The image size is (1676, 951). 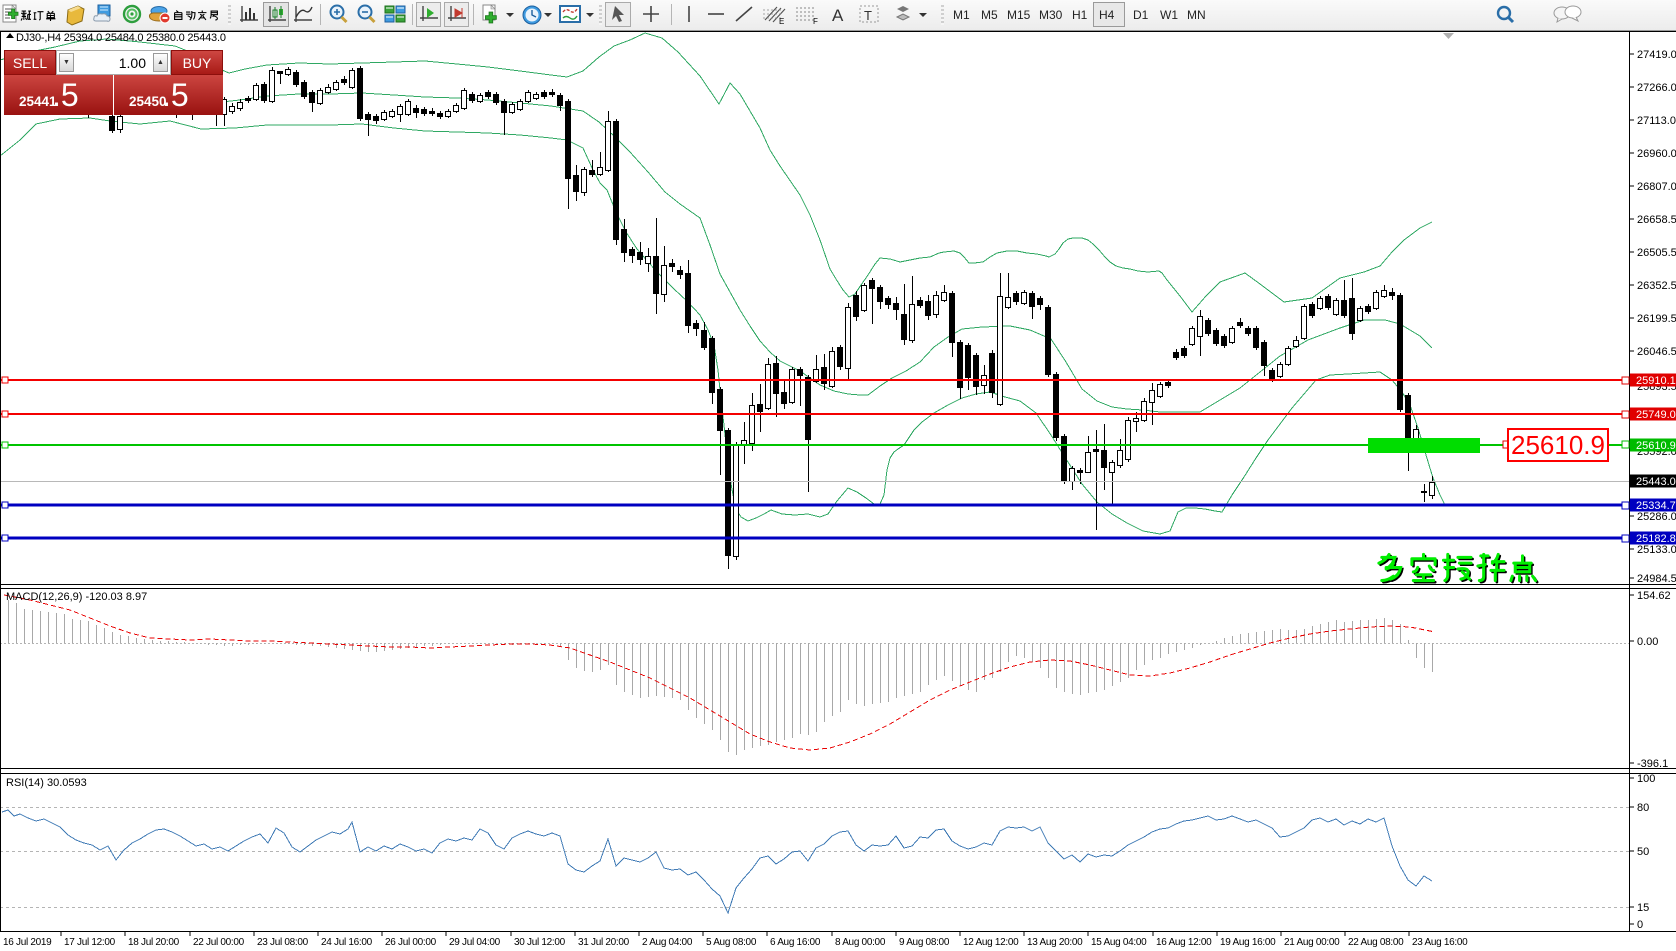 What do you see at coordinates (1656, 121) in the screenshot?
I see `svg-text: 27113.0` at bounding box center [1656, 121].